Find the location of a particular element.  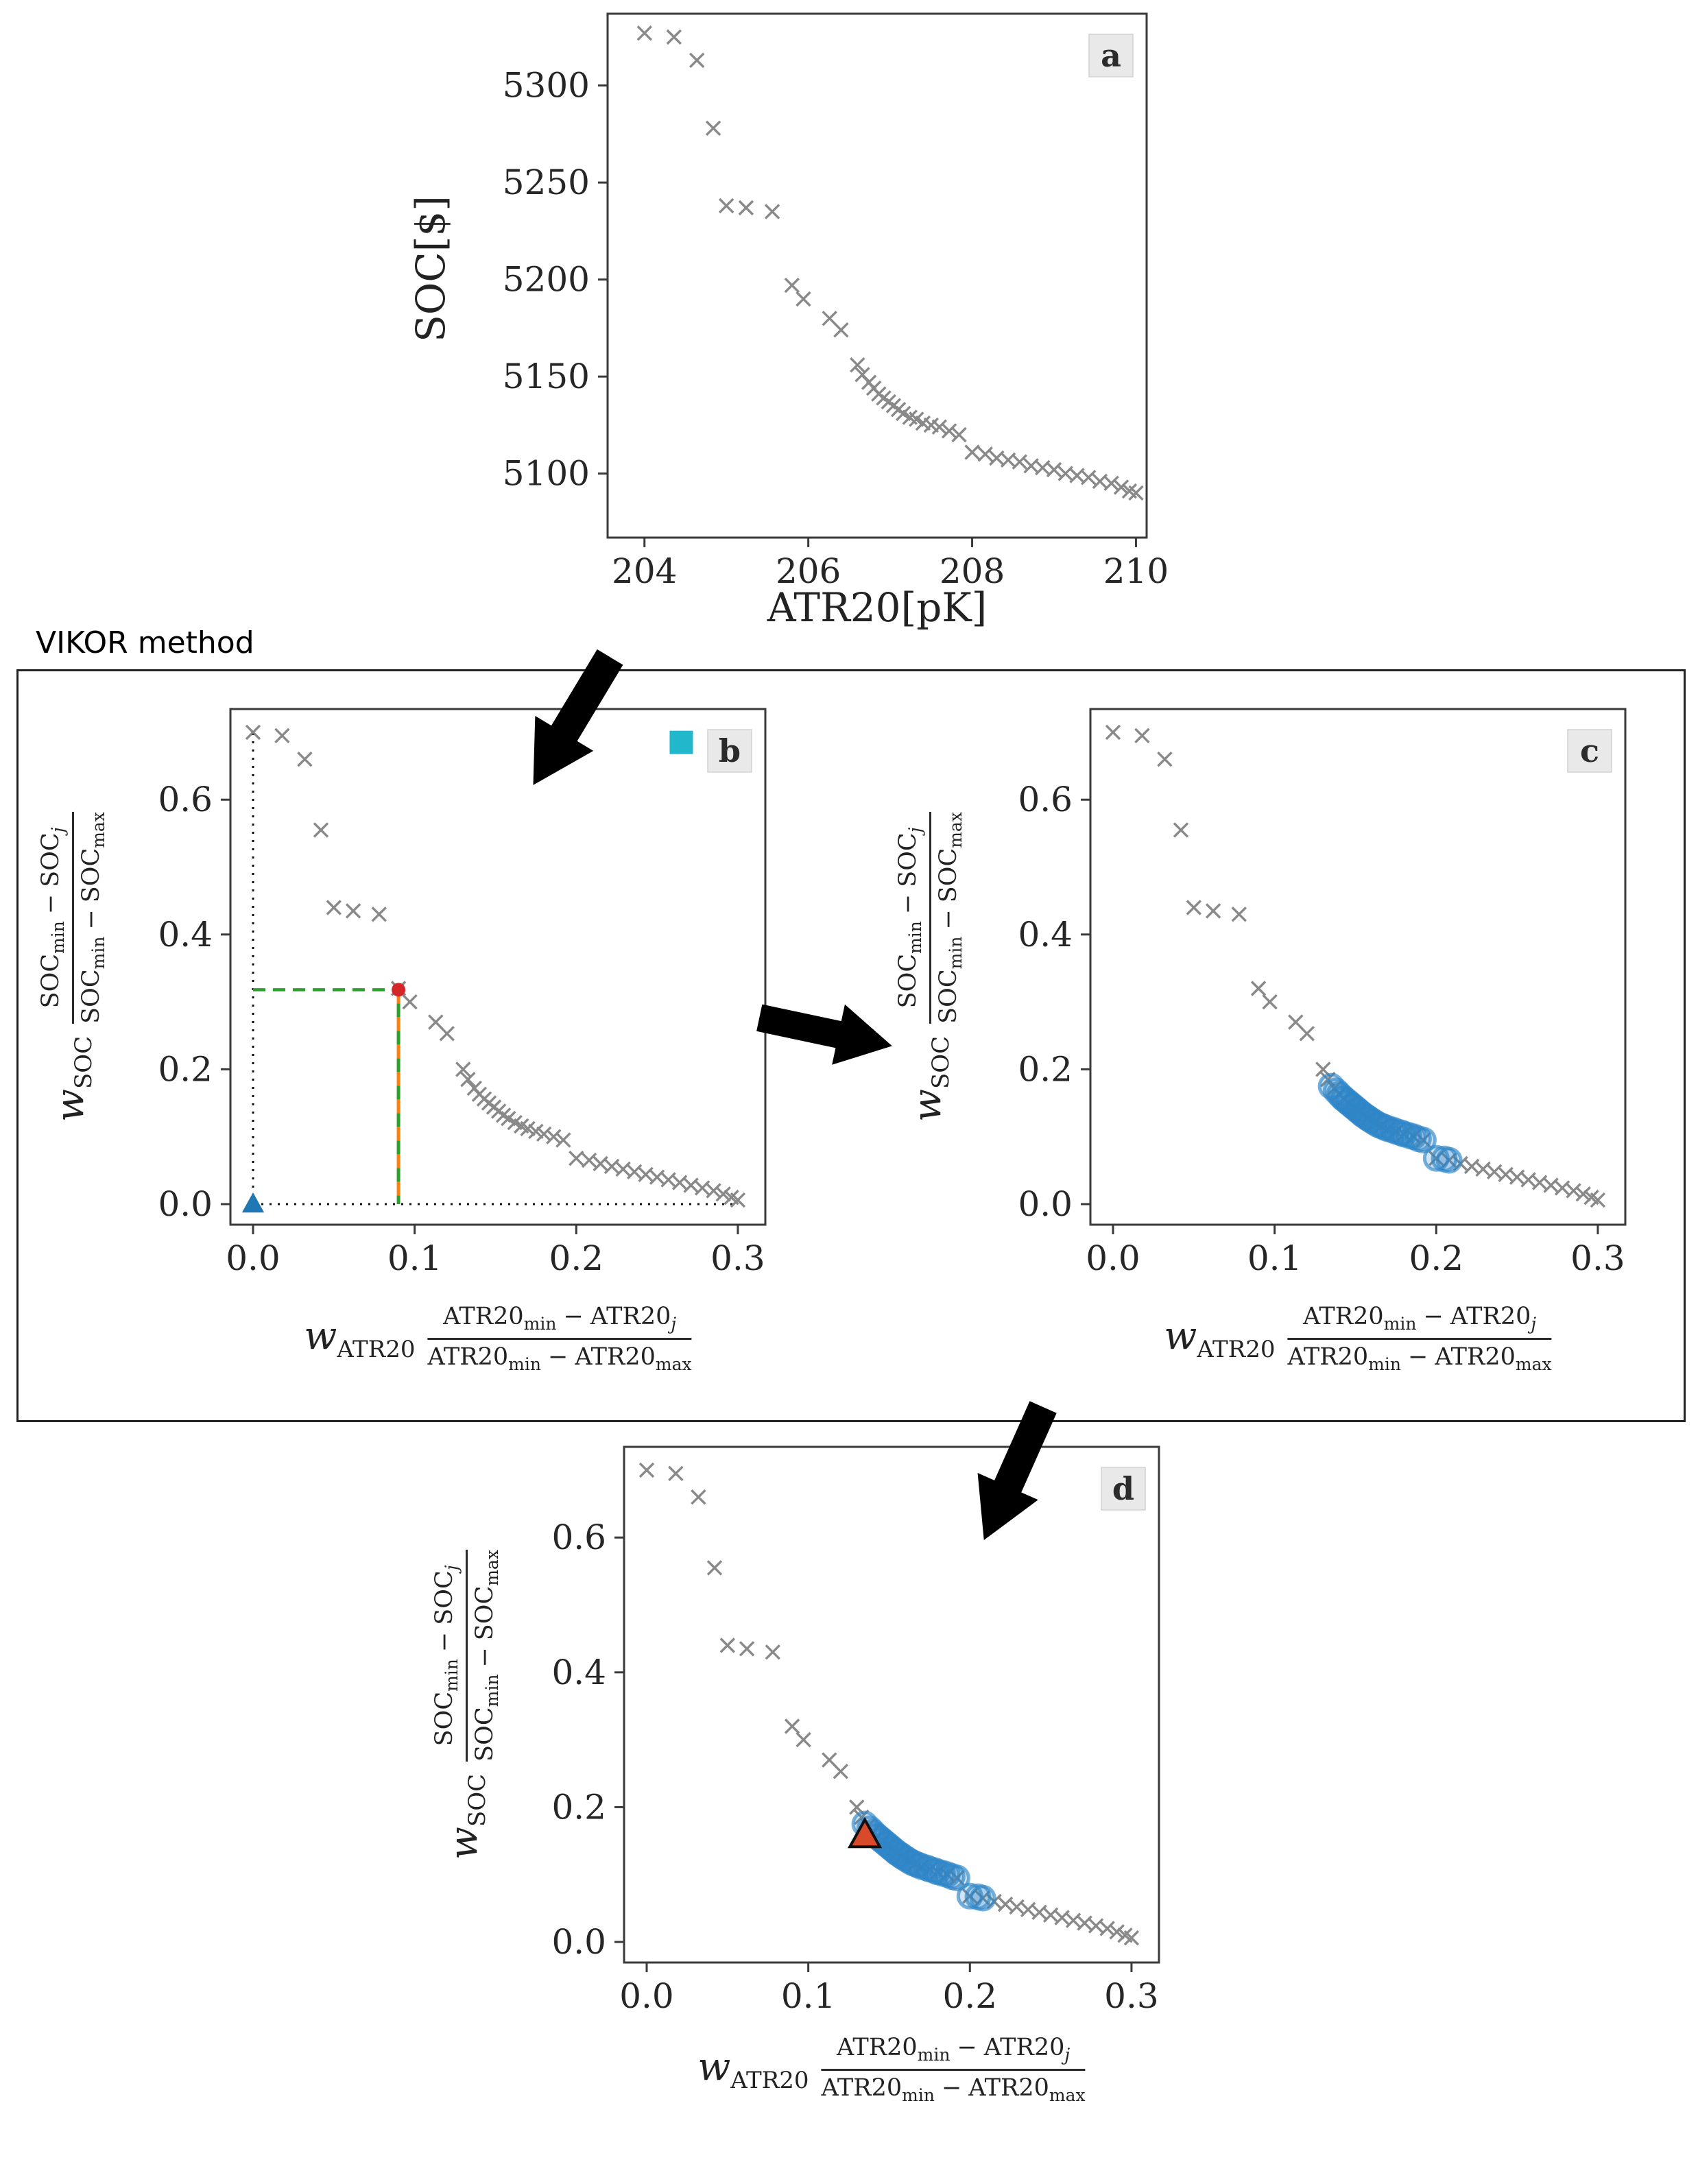

panel-b-ylabel: wSOC SOCmin−SOCj SOCmin−SOCmax is located at coordinates (72, 967).